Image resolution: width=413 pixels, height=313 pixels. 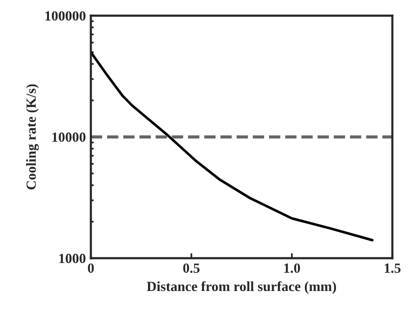 What do you see at coordinates (32, 137) in the screenshot?
I see `y-axis-title: Cooling rate (K/s)` at bounding box center [32, 137].